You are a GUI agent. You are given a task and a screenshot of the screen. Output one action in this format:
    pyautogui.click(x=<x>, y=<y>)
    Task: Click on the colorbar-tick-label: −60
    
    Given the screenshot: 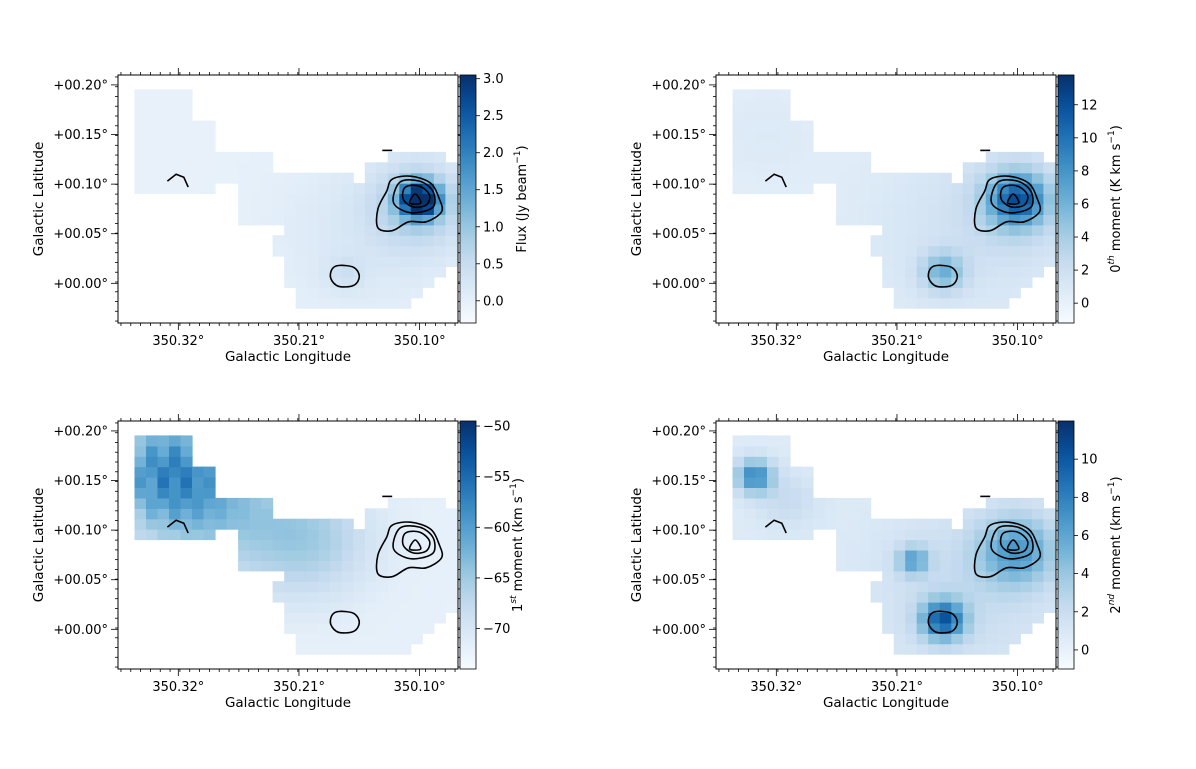 What is the action you would take?
    pyautogui.click(x=496, y=528)
    